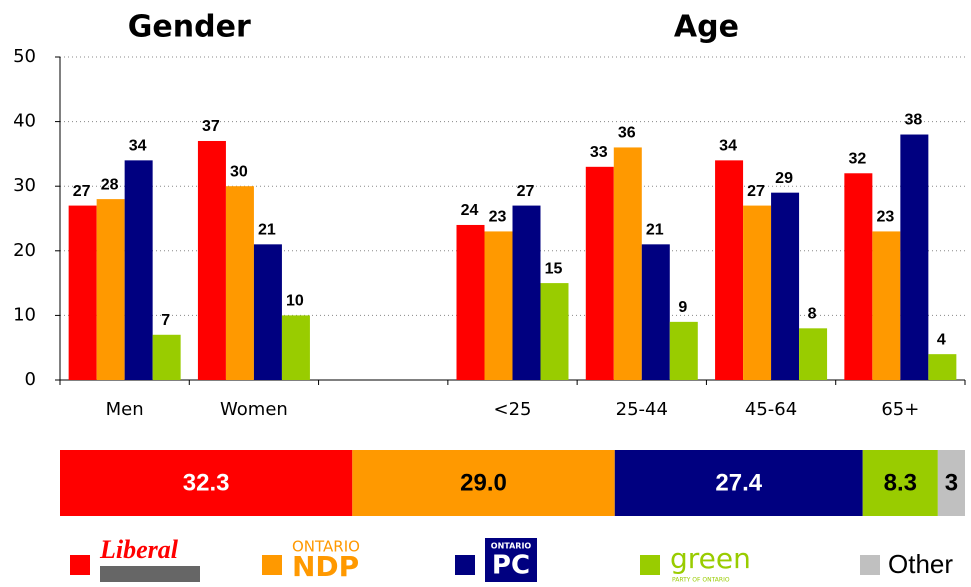  What do you see at coordinates (784, 178) in the screenshot?
I see `data-label: 29` at bounding box center [784, 178].